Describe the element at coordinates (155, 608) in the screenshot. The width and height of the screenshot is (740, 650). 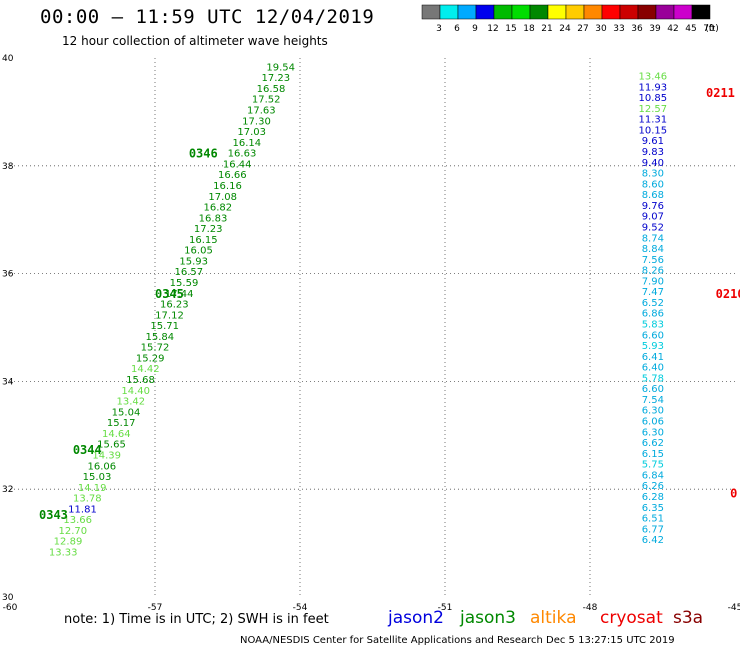
I see `x-tick-label: -57` at that location.